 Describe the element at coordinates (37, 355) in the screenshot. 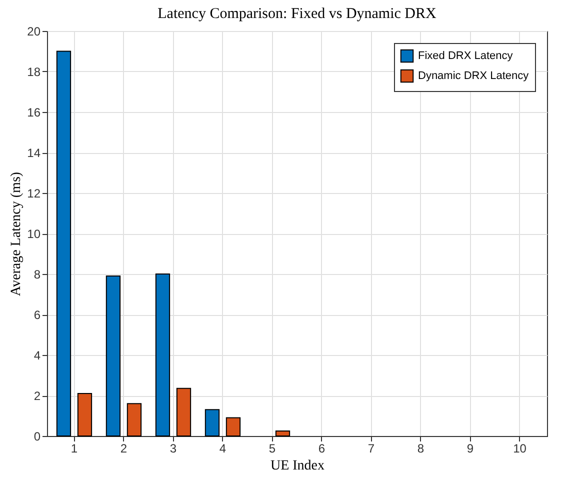

I see `y-tick-label: 4` at that location.